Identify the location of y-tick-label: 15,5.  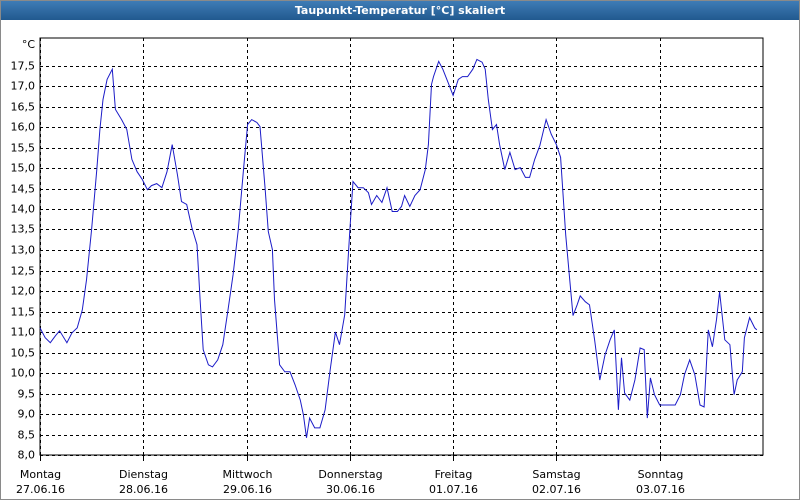
(23, 148).